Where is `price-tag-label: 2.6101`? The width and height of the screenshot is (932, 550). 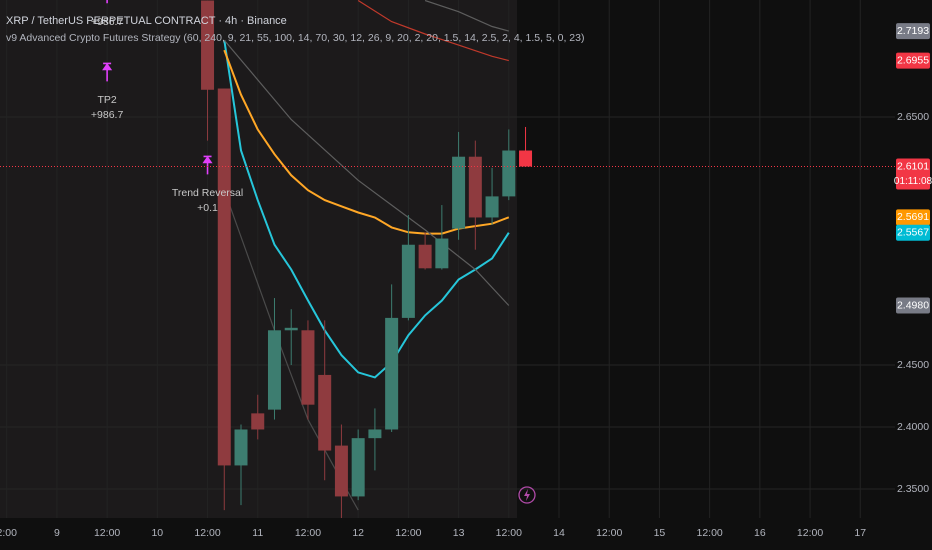 price-tag-label: 2.6101 is located at coordinates (913, 166).